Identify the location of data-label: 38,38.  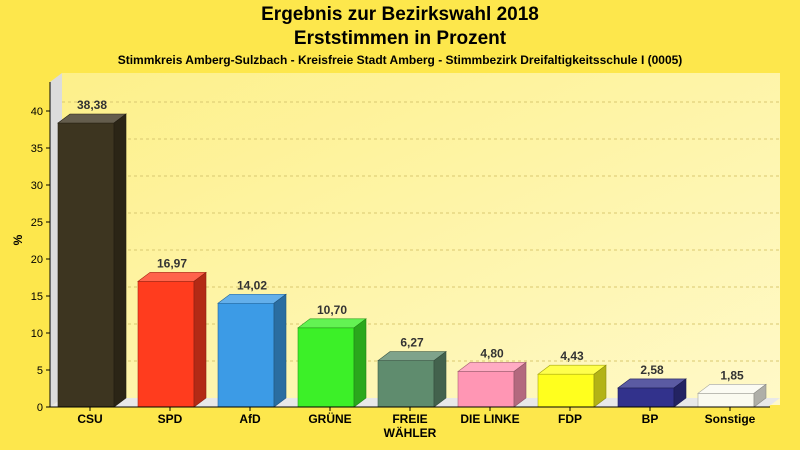
(92, 105).